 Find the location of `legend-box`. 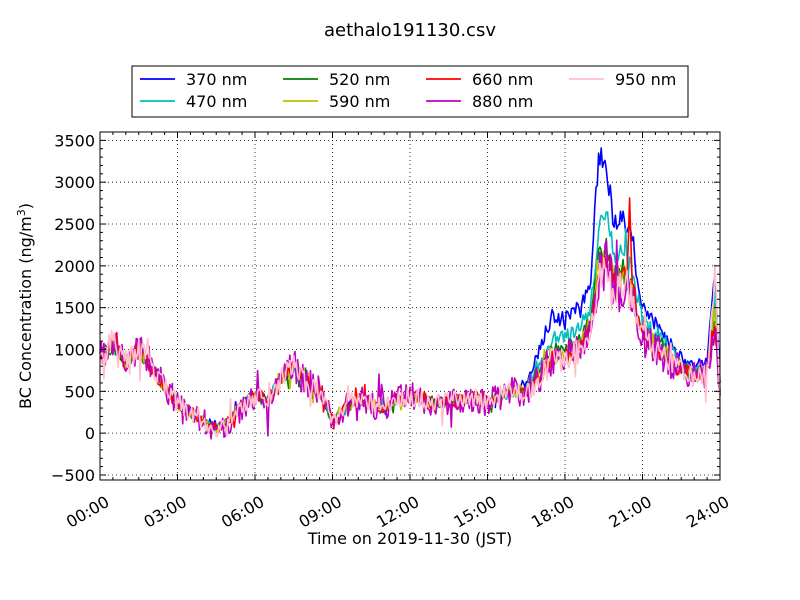

legend-box is located at coordinates (410, 91).